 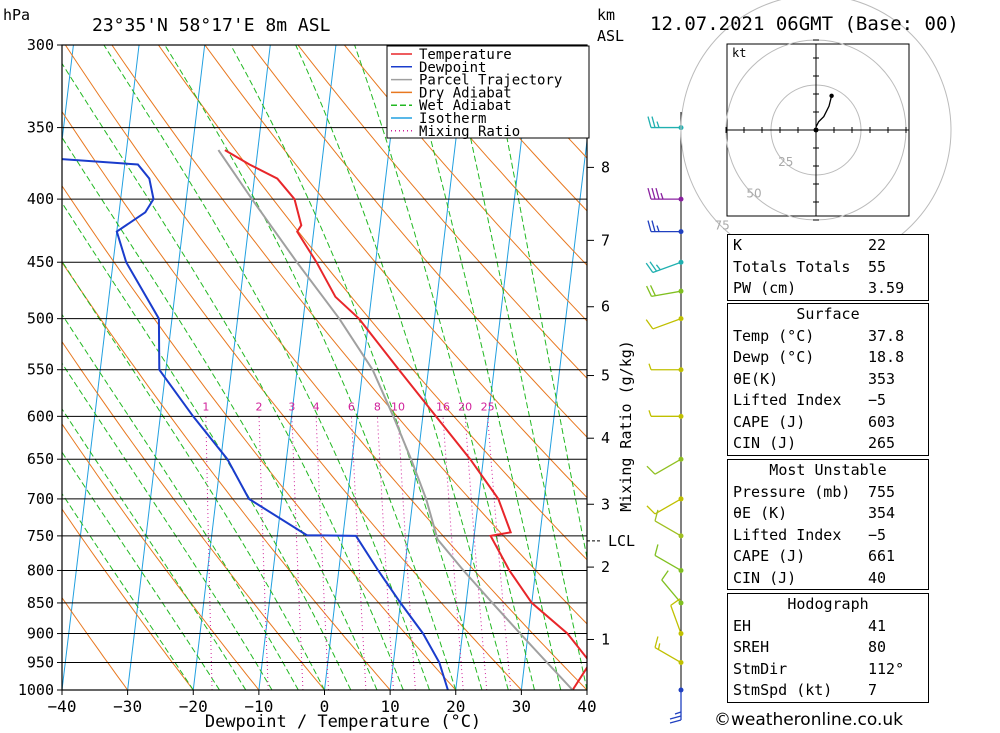 What do you see at coordinates (521, 706) in the screenshot?
I see `temperature-tick-label: 30` at bounding box center [521, 706].